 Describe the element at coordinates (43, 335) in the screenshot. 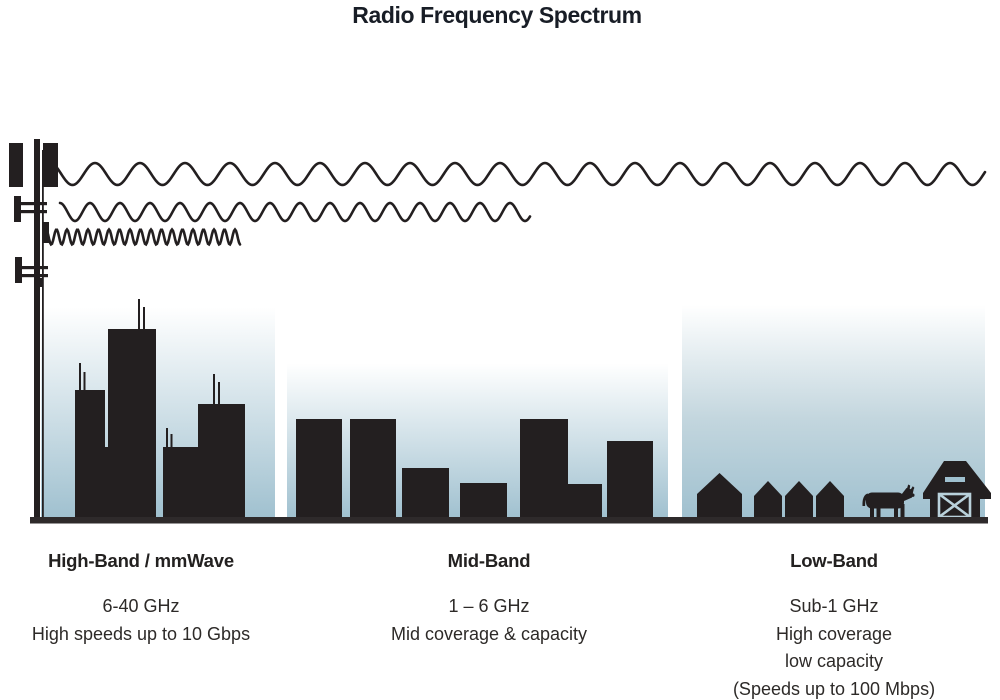

I see `tower-mast-thin` at that location.